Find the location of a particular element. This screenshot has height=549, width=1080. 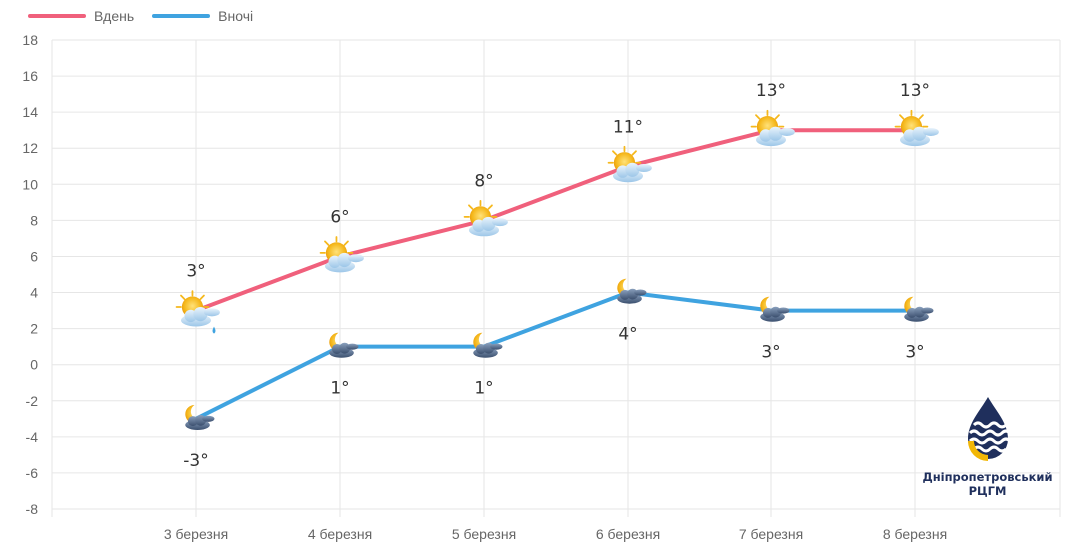

rcgm-logo-line1: Дніпропетровський is located at coordinates (987, 477).